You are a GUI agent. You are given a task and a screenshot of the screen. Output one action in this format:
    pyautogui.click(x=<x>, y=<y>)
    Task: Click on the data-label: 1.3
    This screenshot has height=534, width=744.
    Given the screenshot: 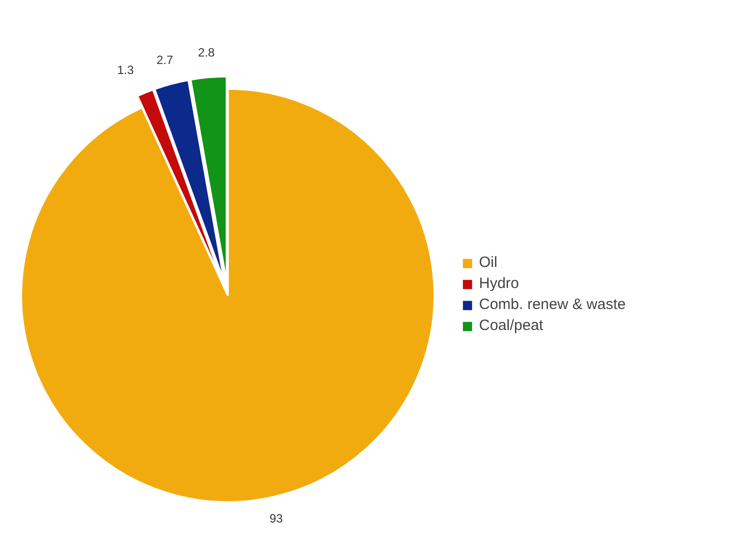 What is the action you would take?
    pyautogui.click(x=125, y=69)
    